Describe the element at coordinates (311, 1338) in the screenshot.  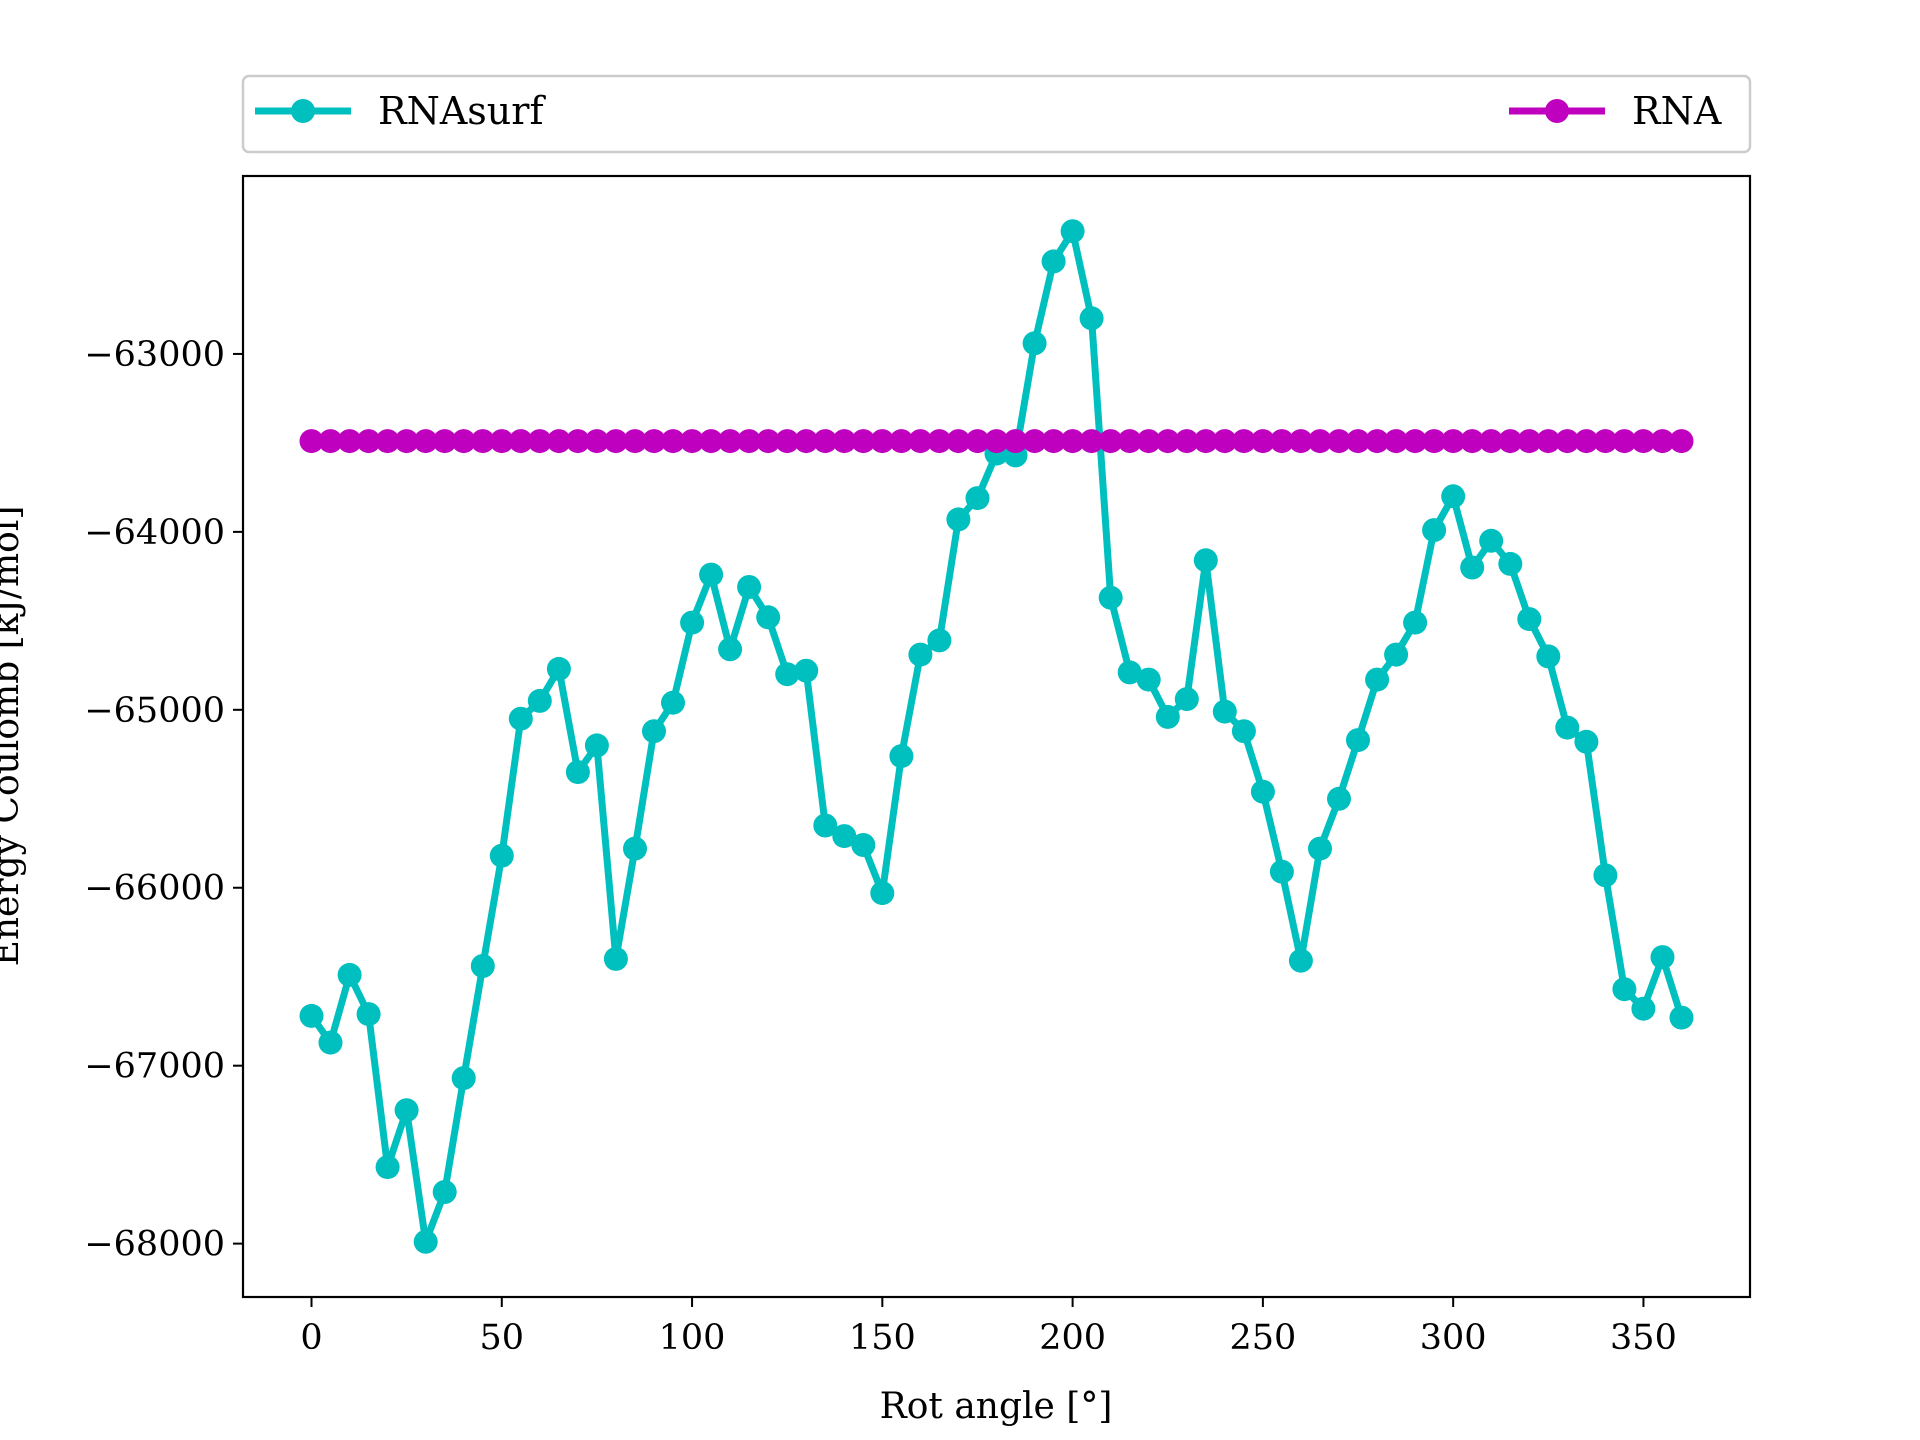
I see `x-tick-label: 0` at that location.